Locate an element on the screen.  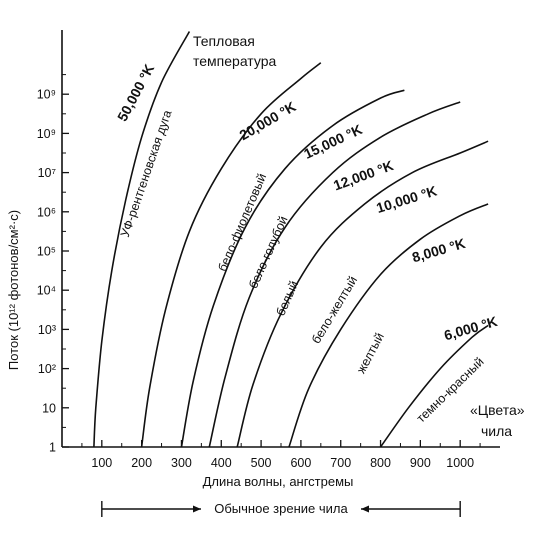
series-temperature-label: 20,000 °K is located at coordinates (267, 120).